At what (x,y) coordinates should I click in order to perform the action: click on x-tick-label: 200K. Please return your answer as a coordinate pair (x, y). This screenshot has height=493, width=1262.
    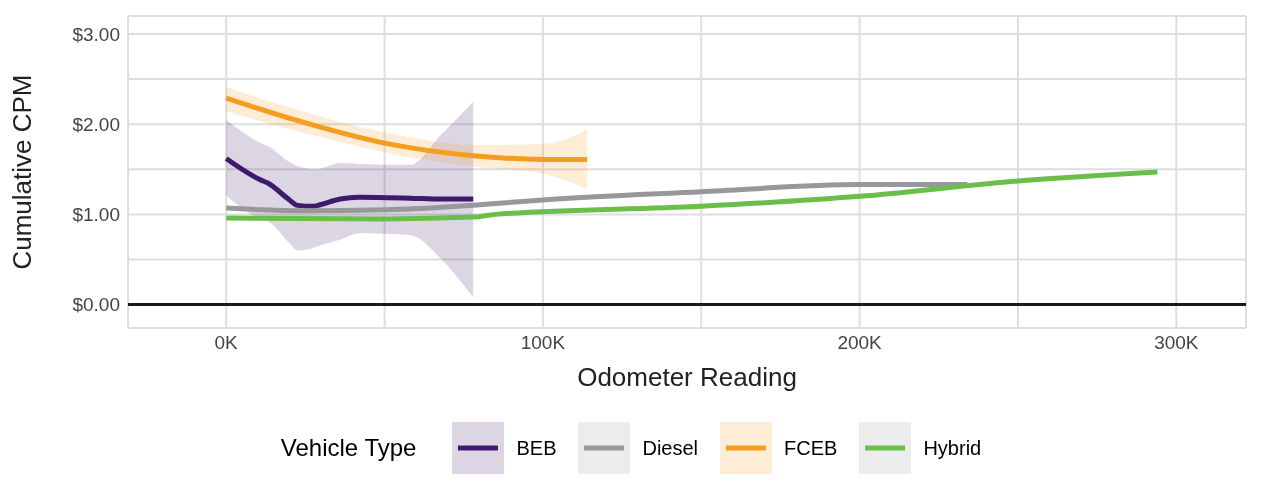
    Looking at the image, I should click on (860, 343).